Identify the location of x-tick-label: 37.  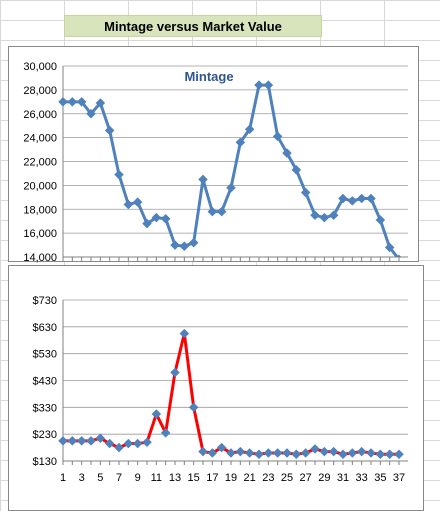
(399, 478).